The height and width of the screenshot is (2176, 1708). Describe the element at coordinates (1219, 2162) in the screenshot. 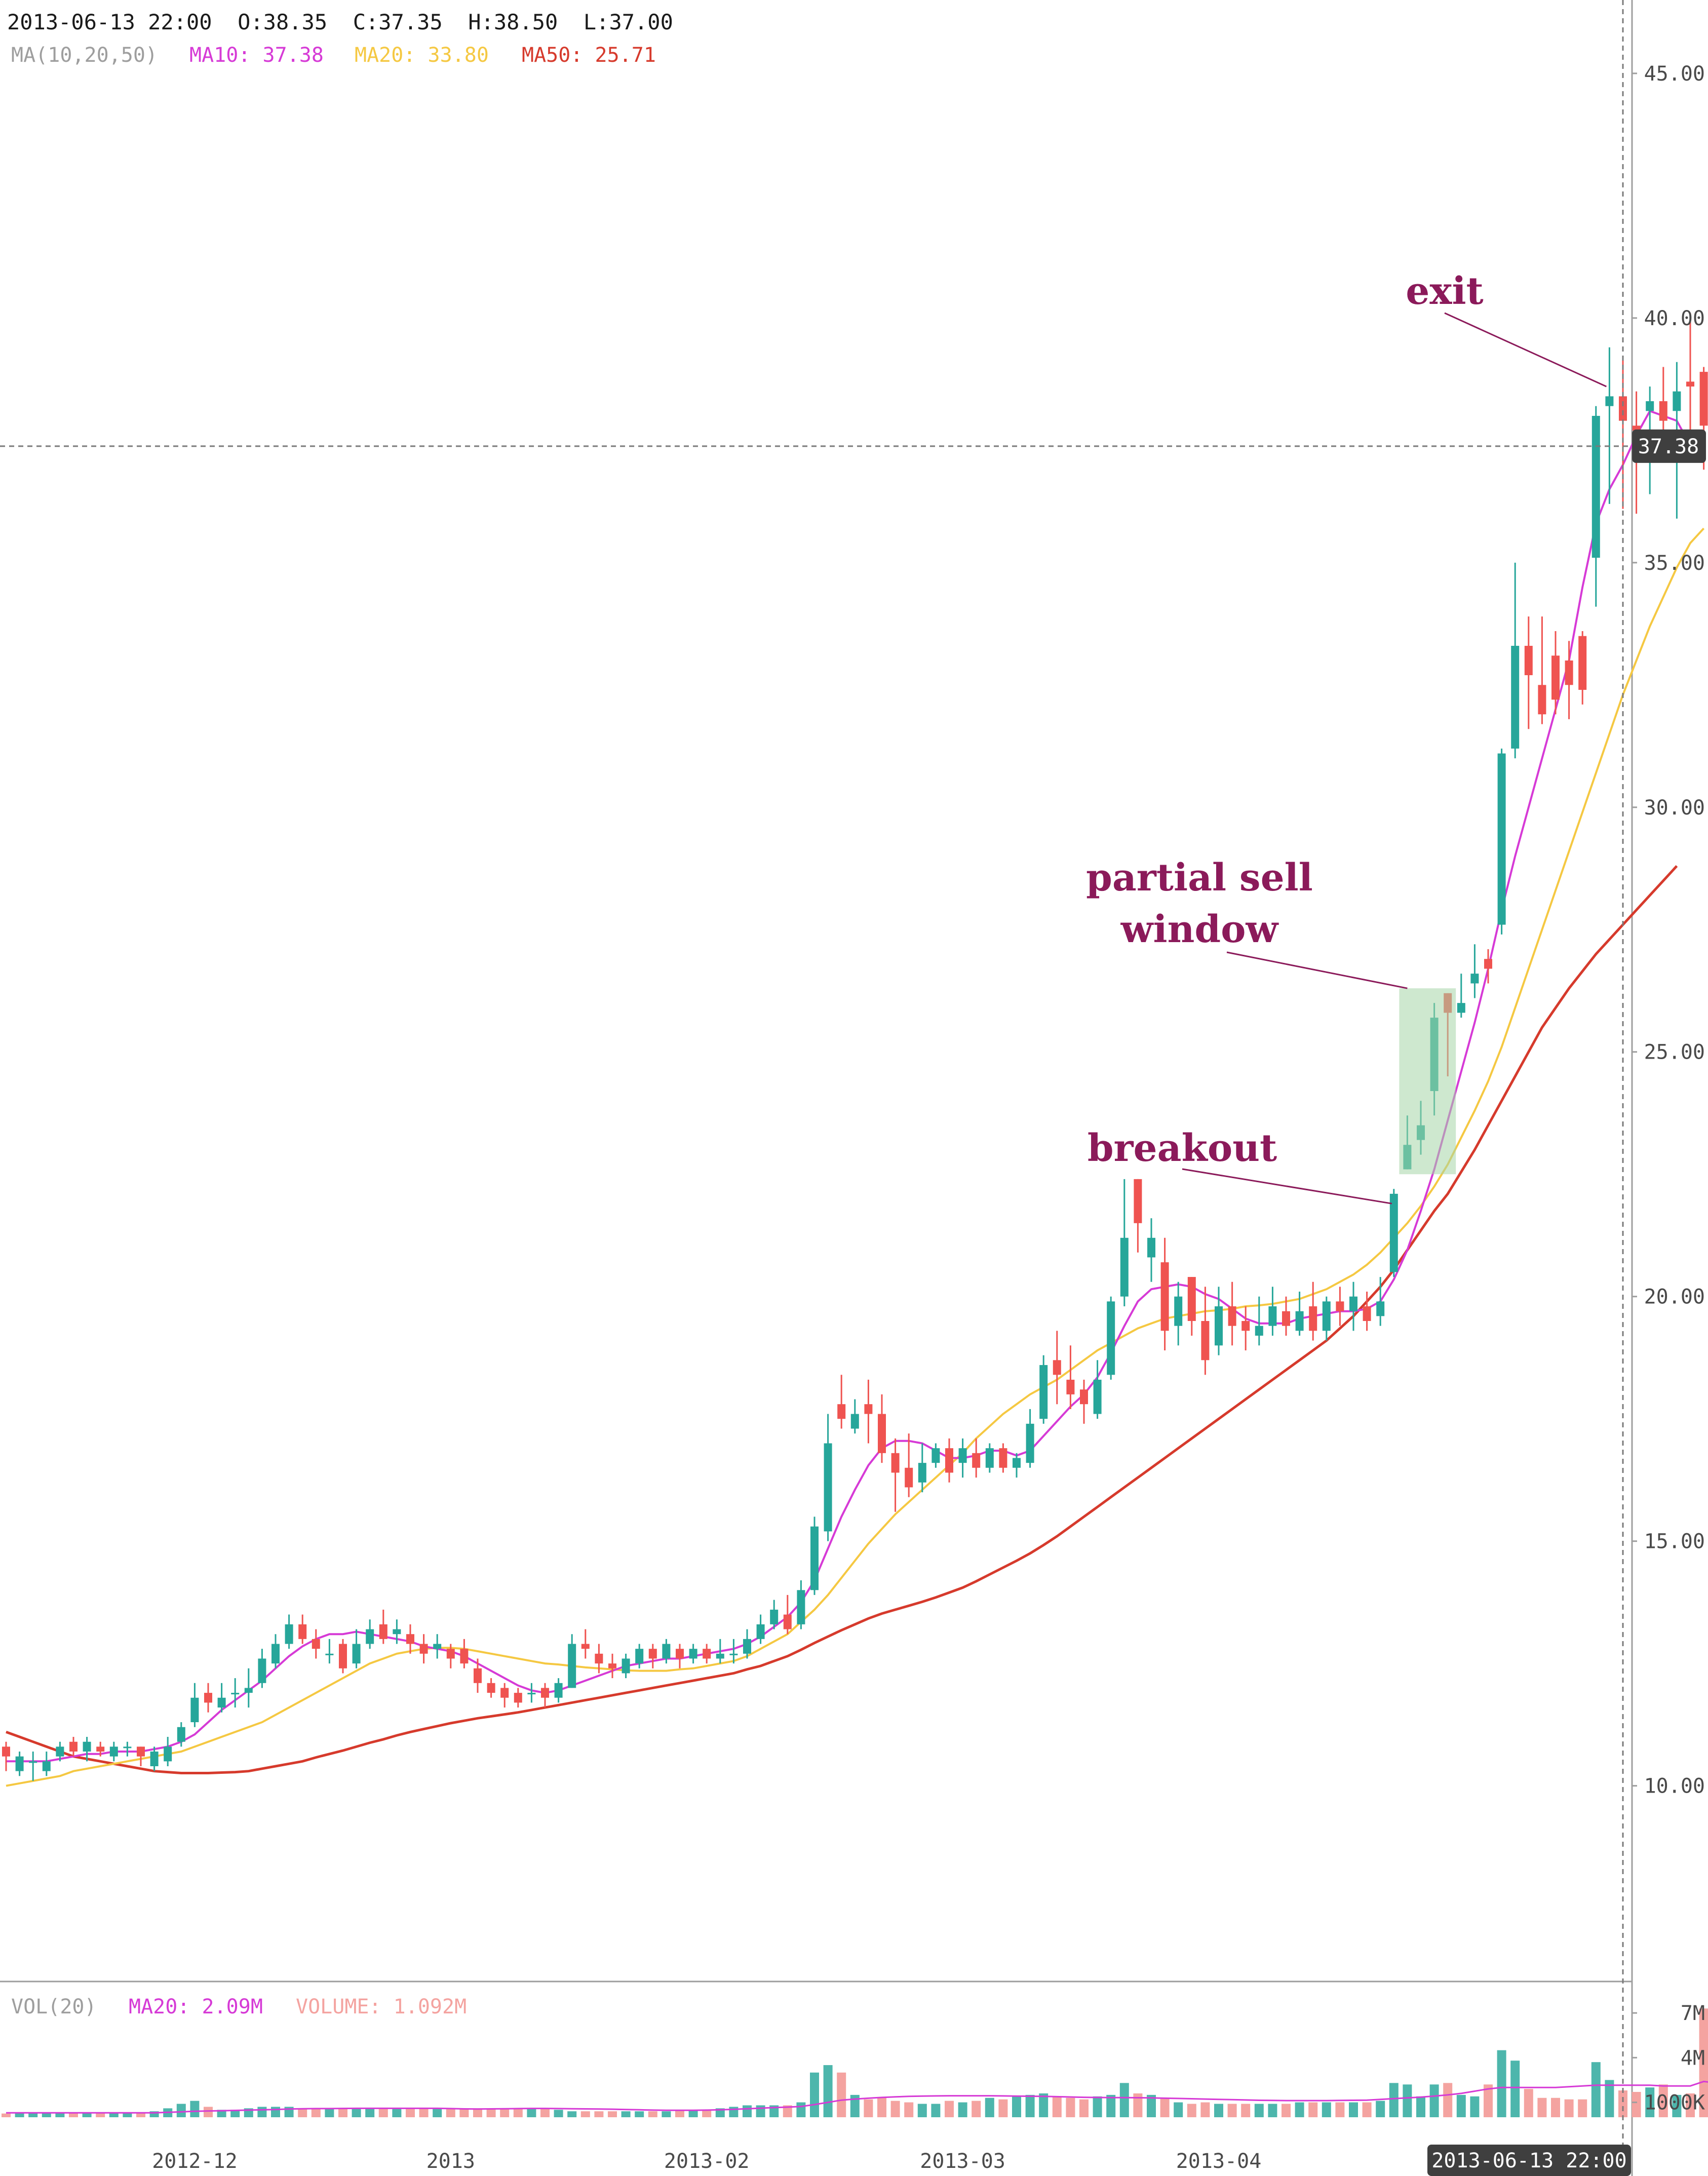

I see `time-tick-label: 2013-04` at that location.